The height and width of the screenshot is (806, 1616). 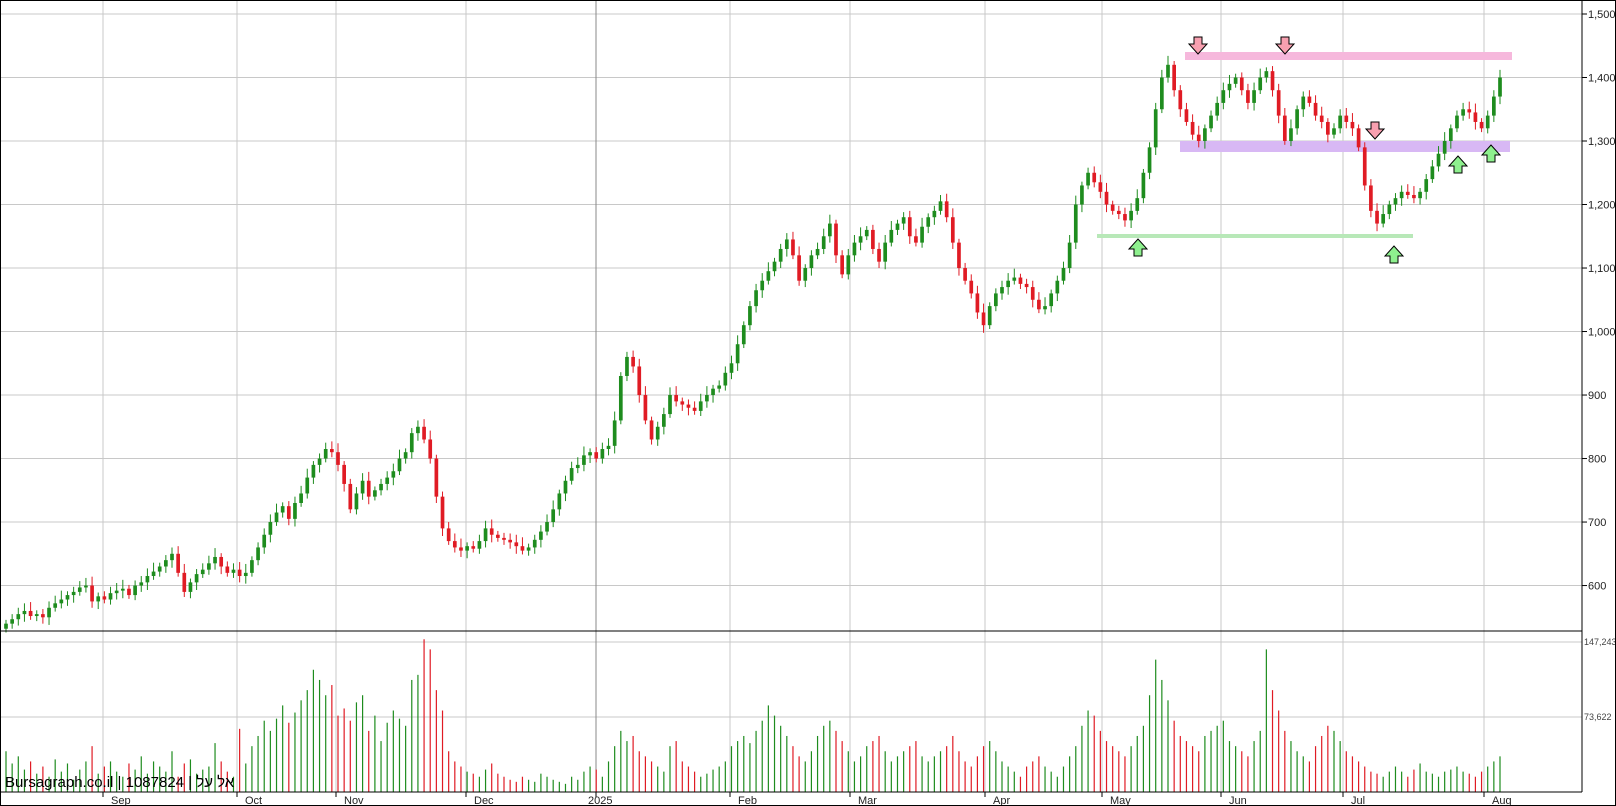 I want to click on volume-tick-label: 147,243, so click(x=1600, y=642).